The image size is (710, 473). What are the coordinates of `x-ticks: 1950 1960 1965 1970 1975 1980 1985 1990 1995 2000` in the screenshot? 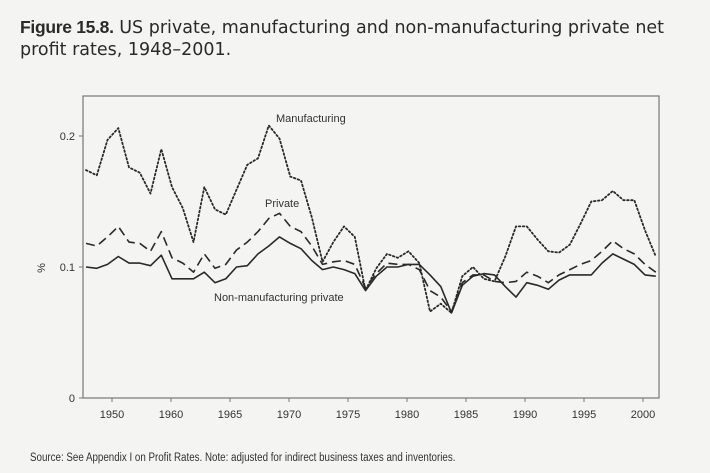 It's located at (377, 409).